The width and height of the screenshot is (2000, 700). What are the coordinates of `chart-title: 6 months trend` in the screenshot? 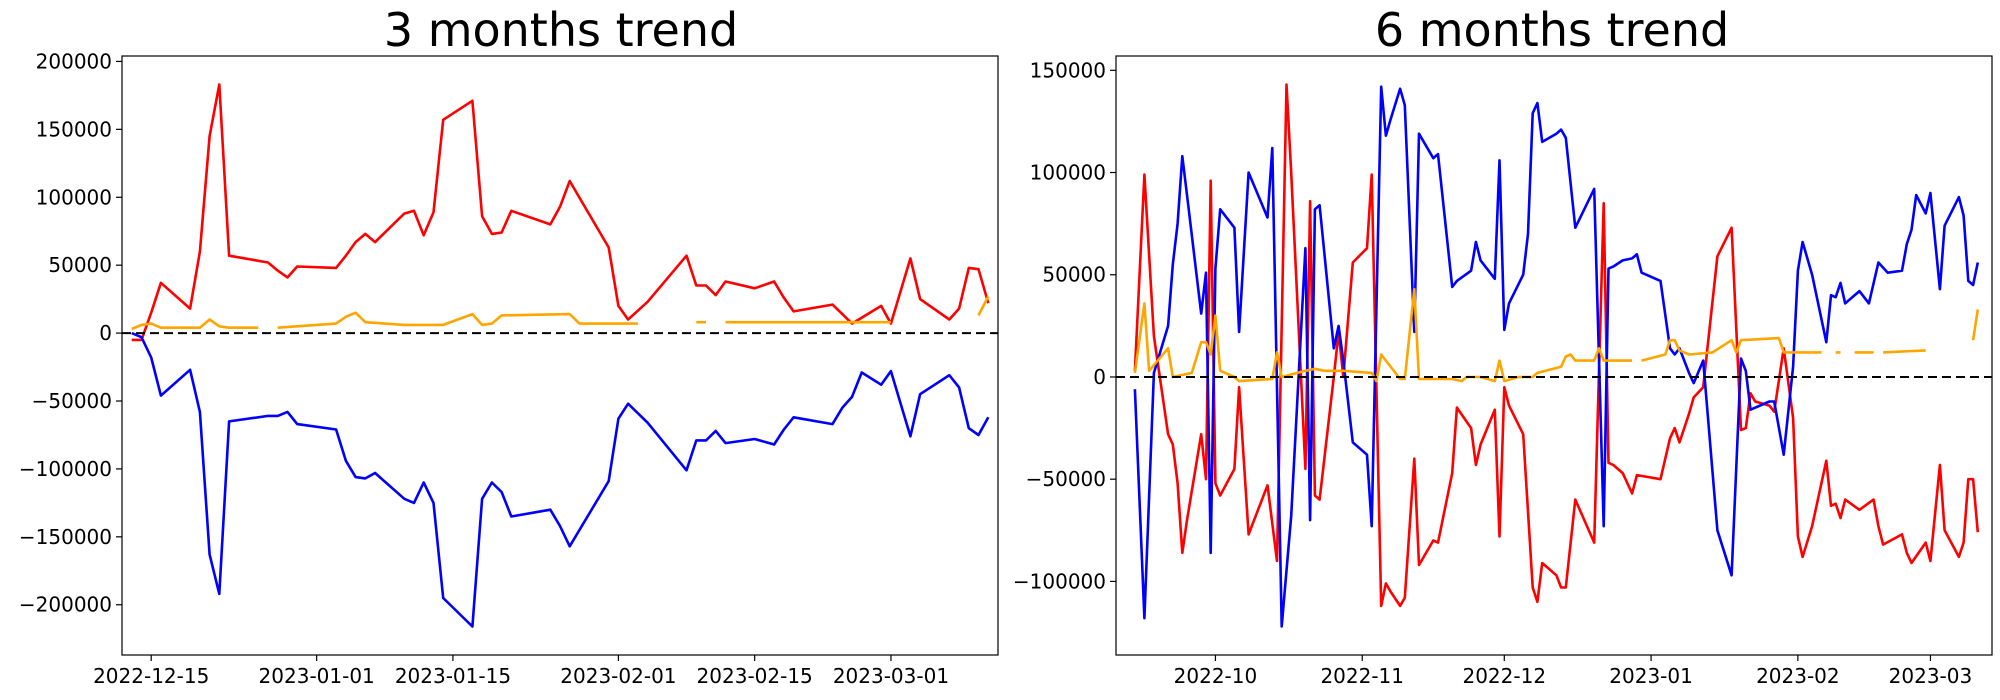 It's located at (1552, 30).